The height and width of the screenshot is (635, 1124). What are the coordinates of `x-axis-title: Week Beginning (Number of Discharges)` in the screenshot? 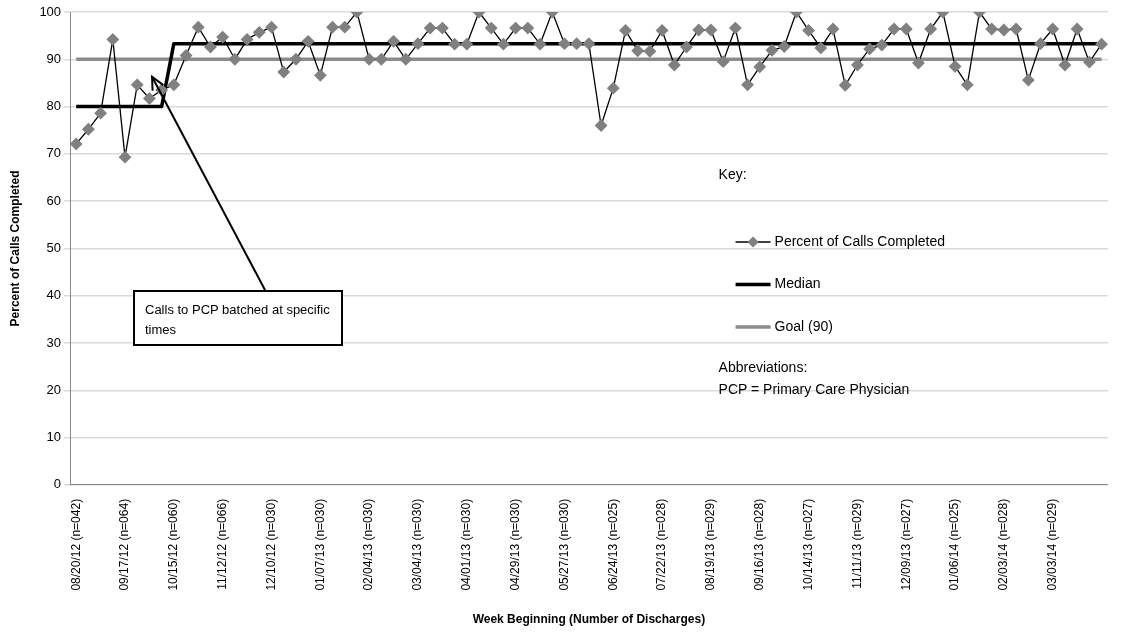 It's located at (589, 619).